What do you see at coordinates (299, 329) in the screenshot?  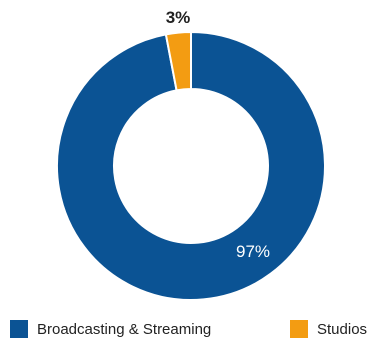 I see `legend-swatch-studios` at bounding box center [299, 329].